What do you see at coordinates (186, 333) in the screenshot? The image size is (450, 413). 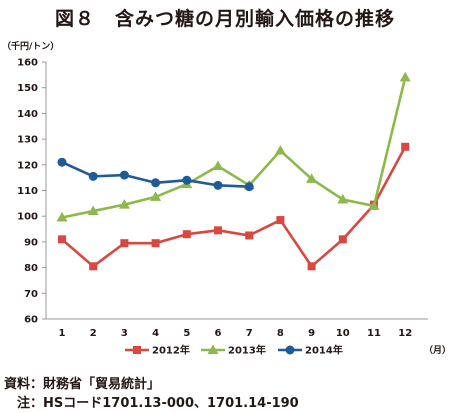 I see `x-tick-label: 5` at bounding box center [186, 333].